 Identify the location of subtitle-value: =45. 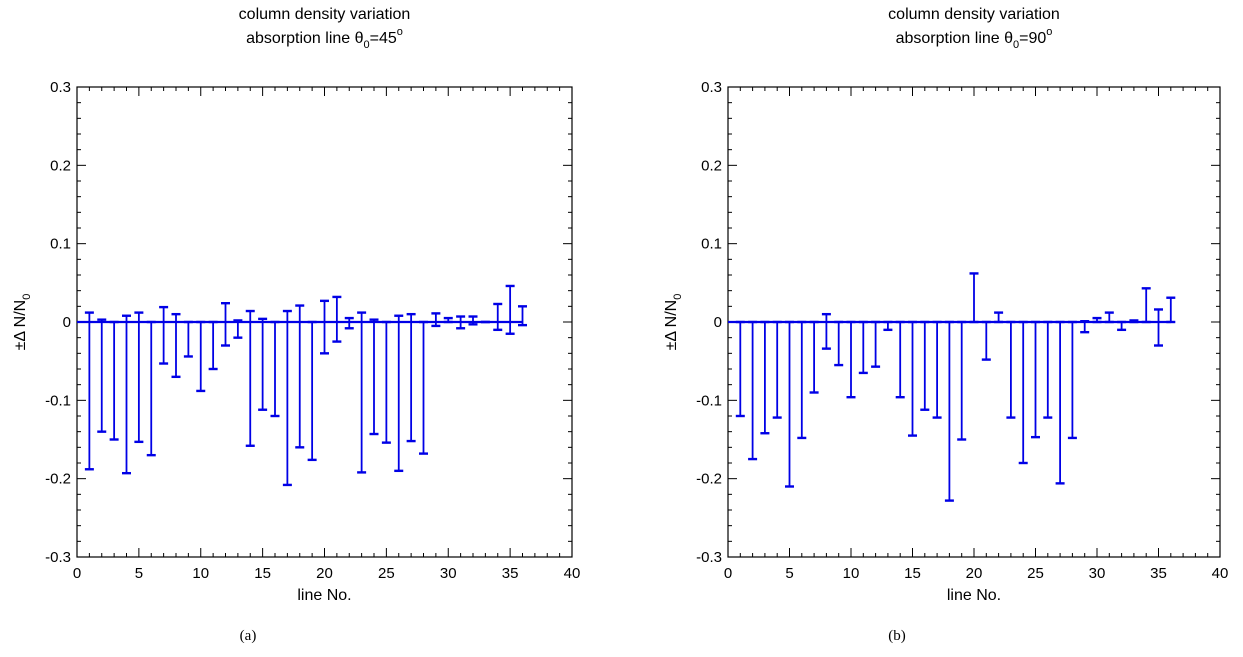
(383, 38).